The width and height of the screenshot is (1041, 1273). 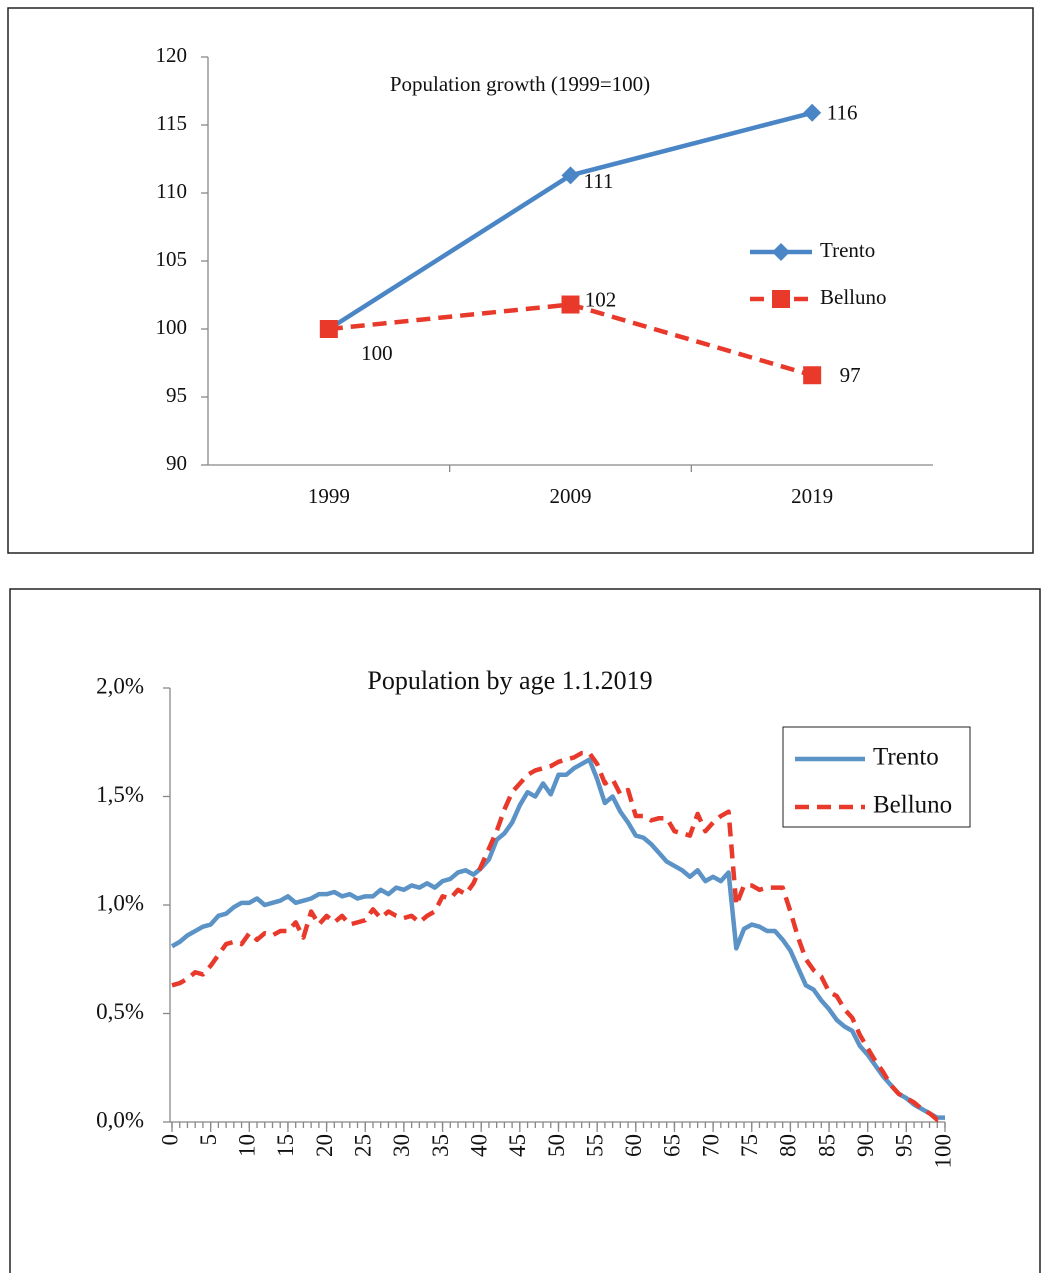 What do you see at coordinates (171, 191) in the screenshot?
I see `y-tick-label: 110` at bounding box center [171, 191].